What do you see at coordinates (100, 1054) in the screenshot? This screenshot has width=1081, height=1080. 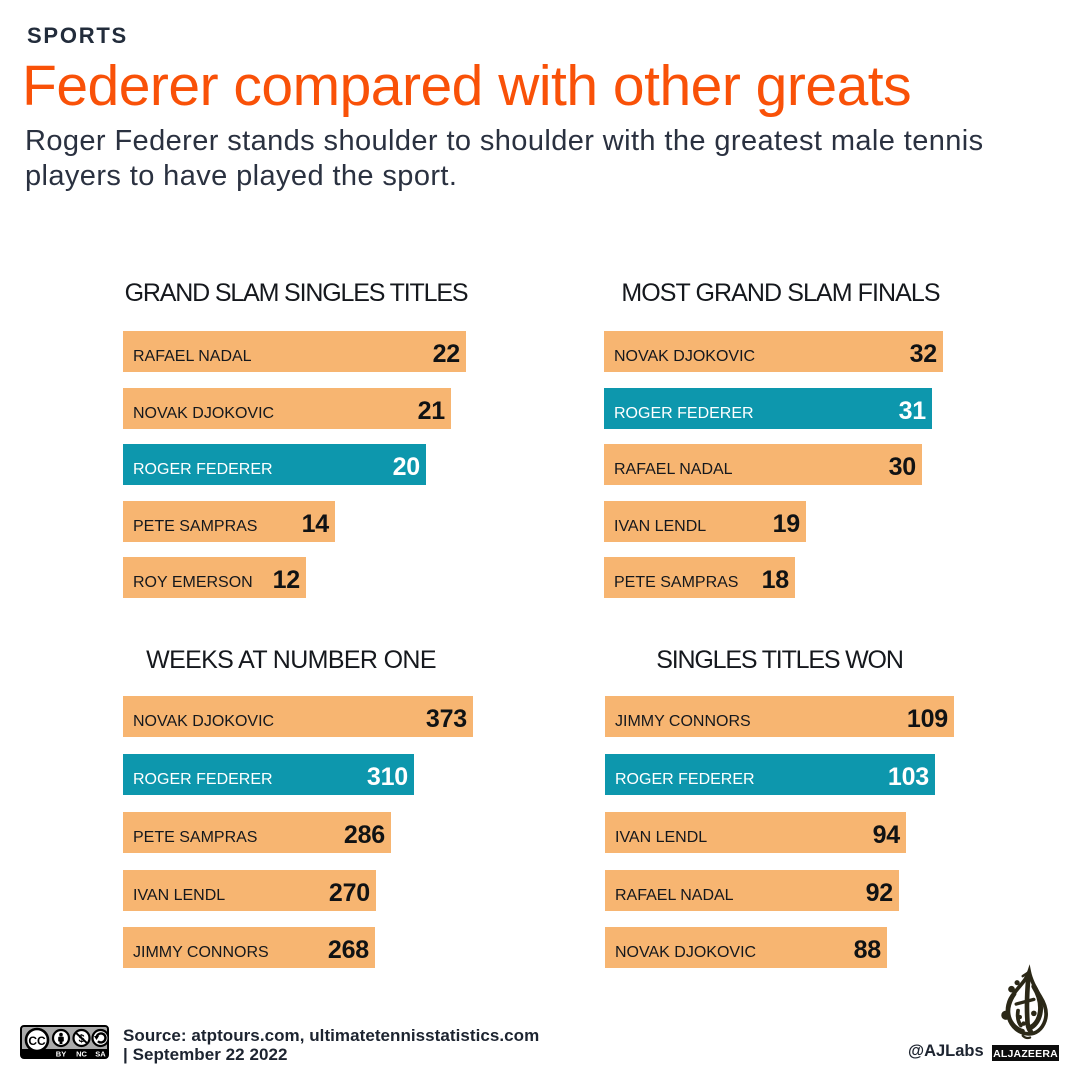 I see `svg-text: SA` at bounding box center [100, 1054].